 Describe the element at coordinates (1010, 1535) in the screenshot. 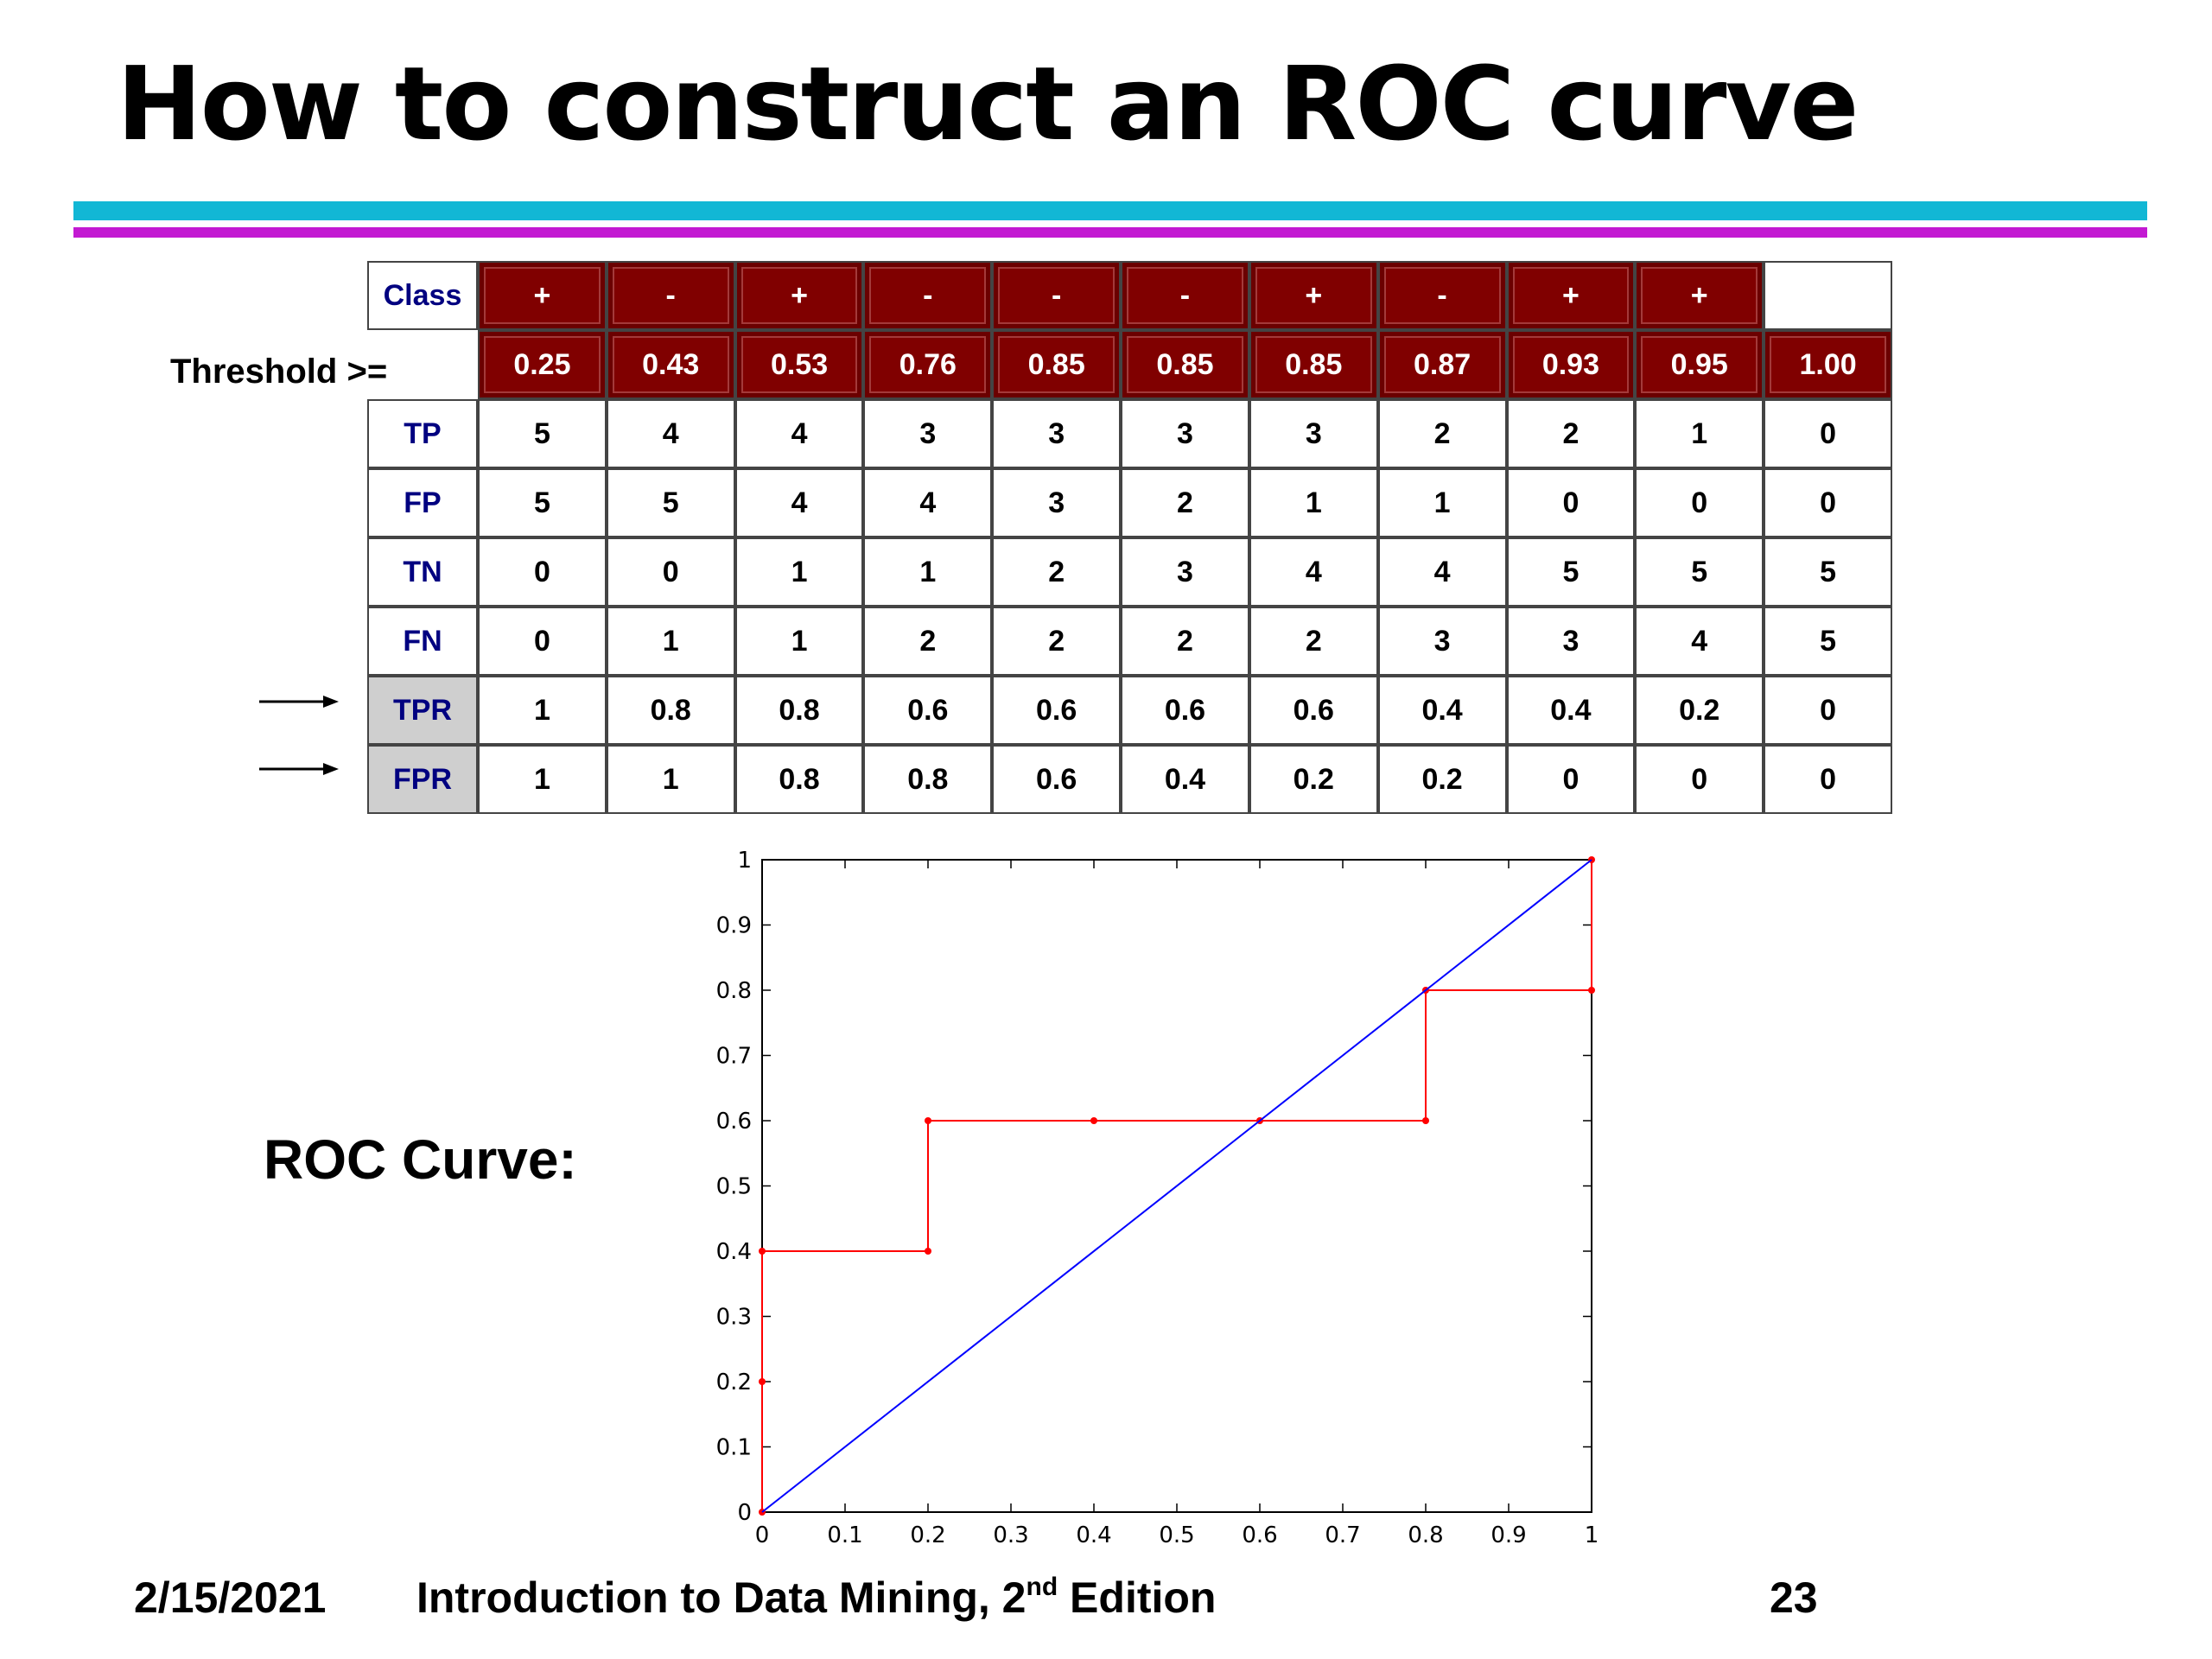

I see `x-tick-label: 0.3` at that location.